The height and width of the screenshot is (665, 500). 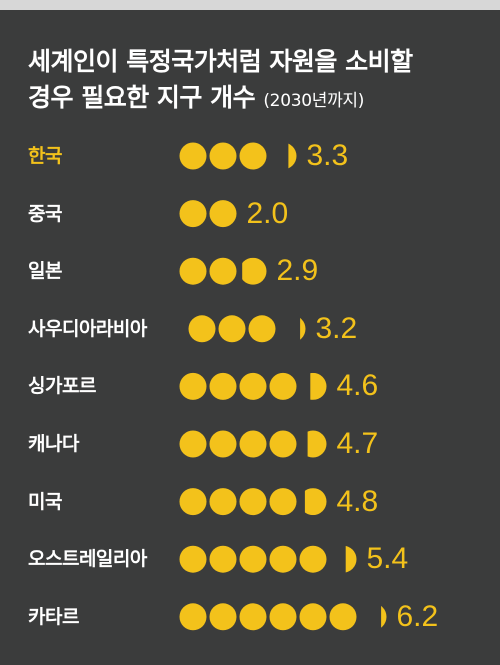 What do you see at coordinates (45, 501) in the screenshot?
I see `category-label: 미국` at bounding box center [45, 501].